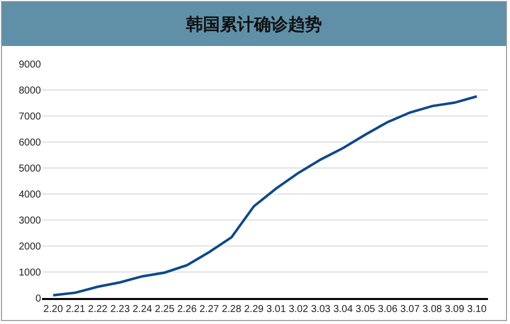 The image size is (510, 324). Describe the element at coordinates (276, 309) in the screenshot. I see `x-tick-label: 3.01` at that location.